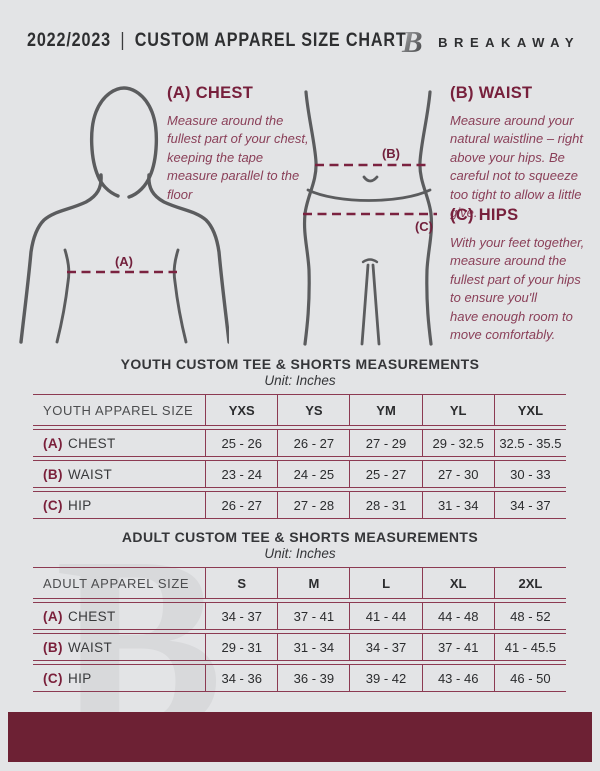 The image size is (600, 771). I want to click on column-header: S, so click(241, 583).